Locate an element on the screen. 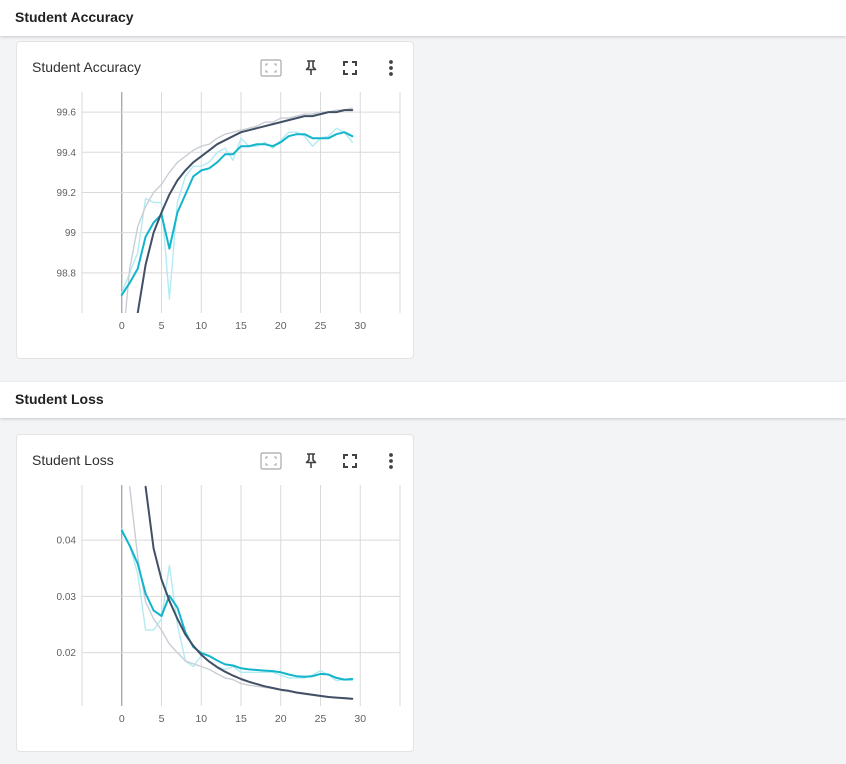 The height and width of the screenshot is (764, 846). y-tick-label: 0.03 is located at coordinates (67, 597).